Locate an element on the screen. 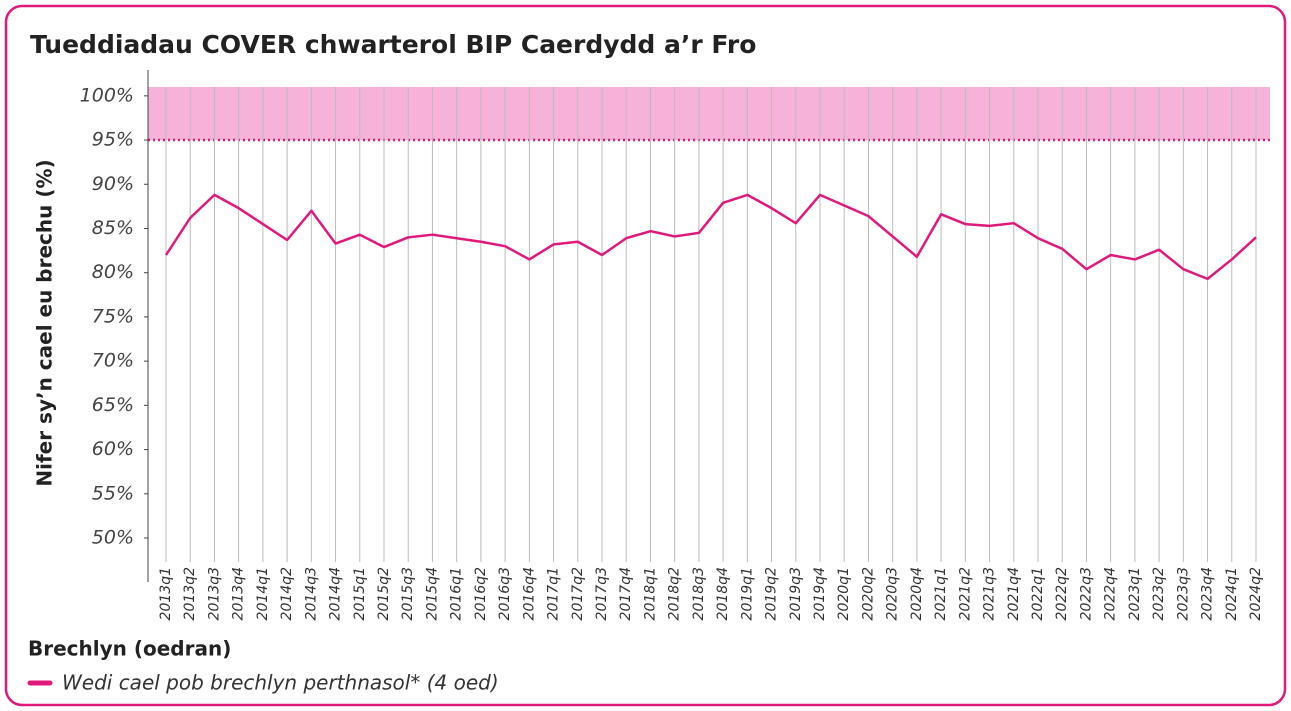  x-tick-label: 2021q2 is located at coordinates (965, 594).